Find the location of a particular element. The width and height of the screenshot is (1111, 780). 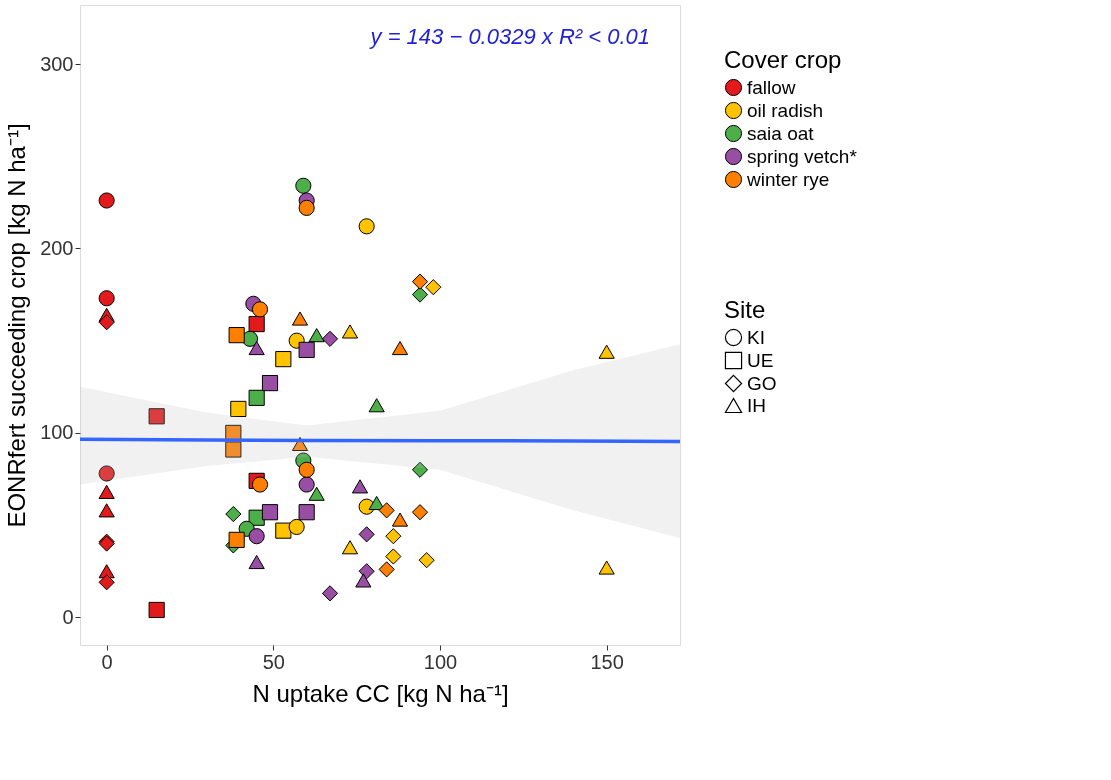

annotation: y = 143 − 0.0329 x R² < 0.01 is located at coordinates (509, 36).